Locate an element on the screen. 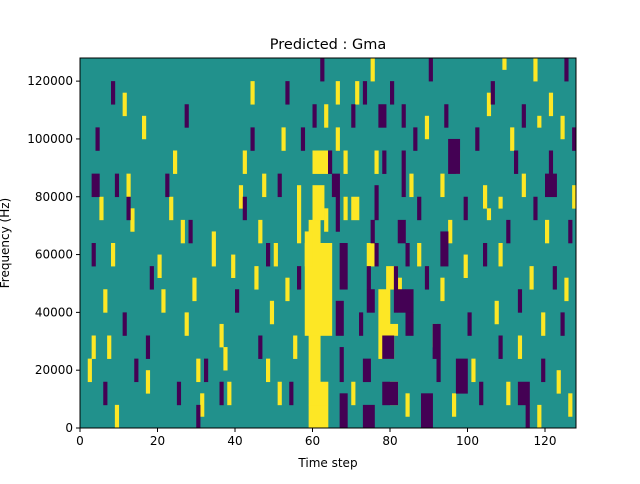 The height and width of the screenshot is (484, 640). y-tick-label: 20000 is located at coordinates (54, 370).